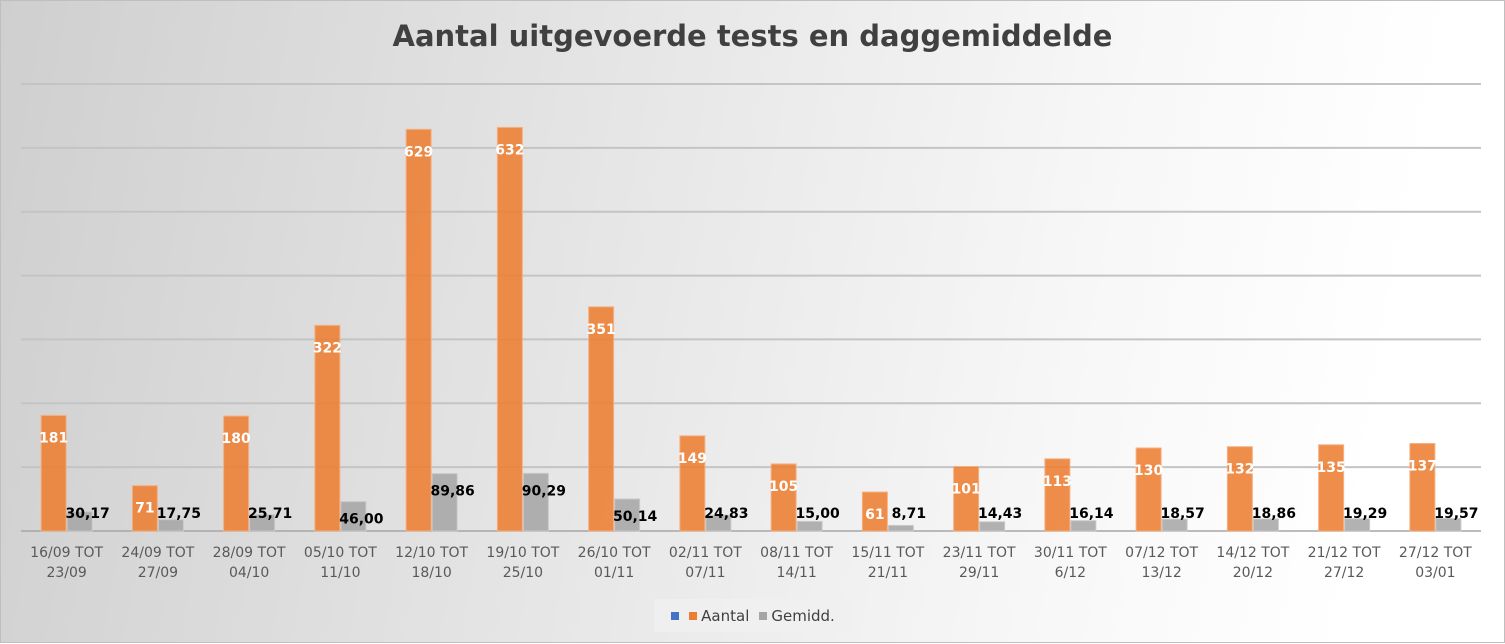  I want to click on legend-label: Aantal, so click(725, 615).